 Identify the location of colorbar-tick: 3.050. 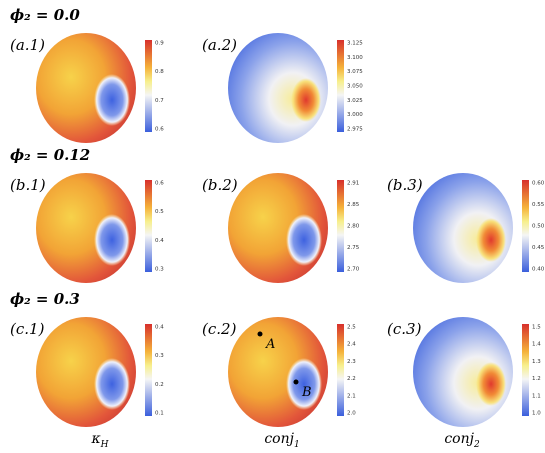
(355, 87).